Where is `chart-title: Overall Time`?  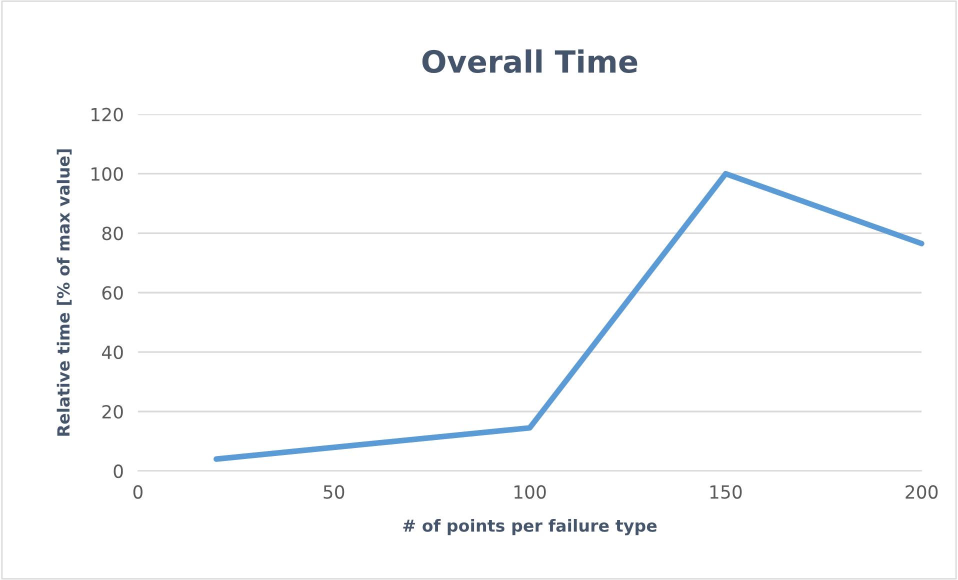
chart-title: Overall Time is located at coordinates (530, 61).